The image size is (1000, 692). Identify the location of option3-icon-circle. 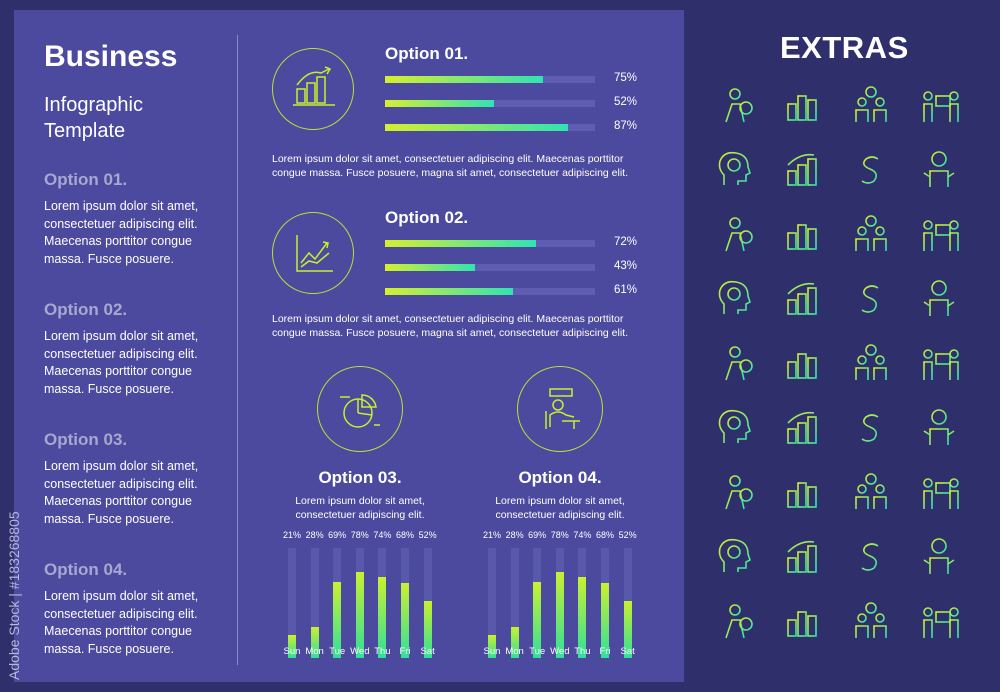
(360, 409).